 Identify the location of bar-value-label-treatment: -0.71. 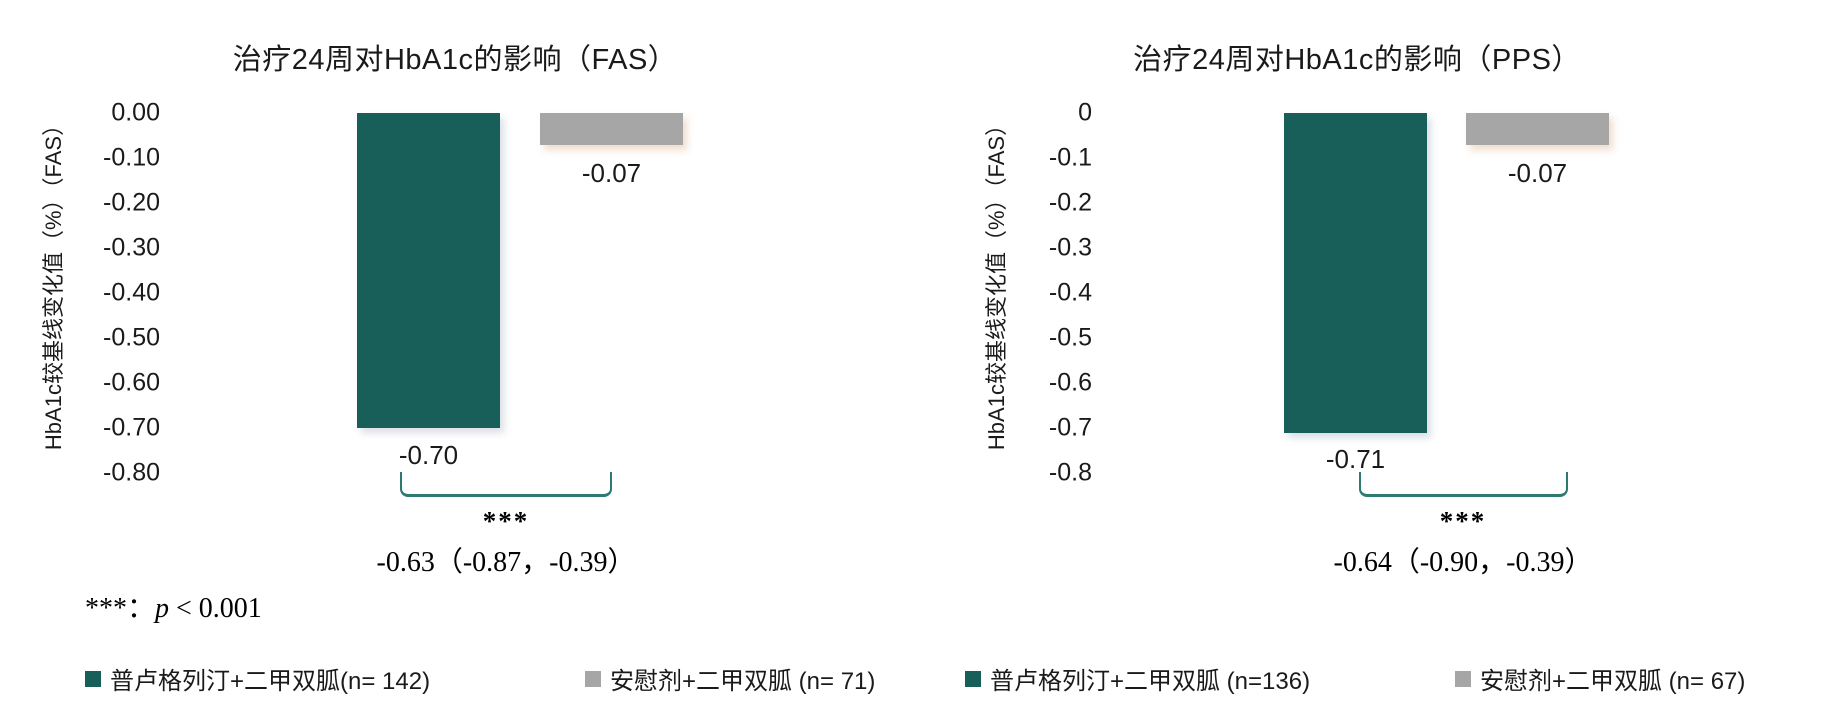
(1355, 459).